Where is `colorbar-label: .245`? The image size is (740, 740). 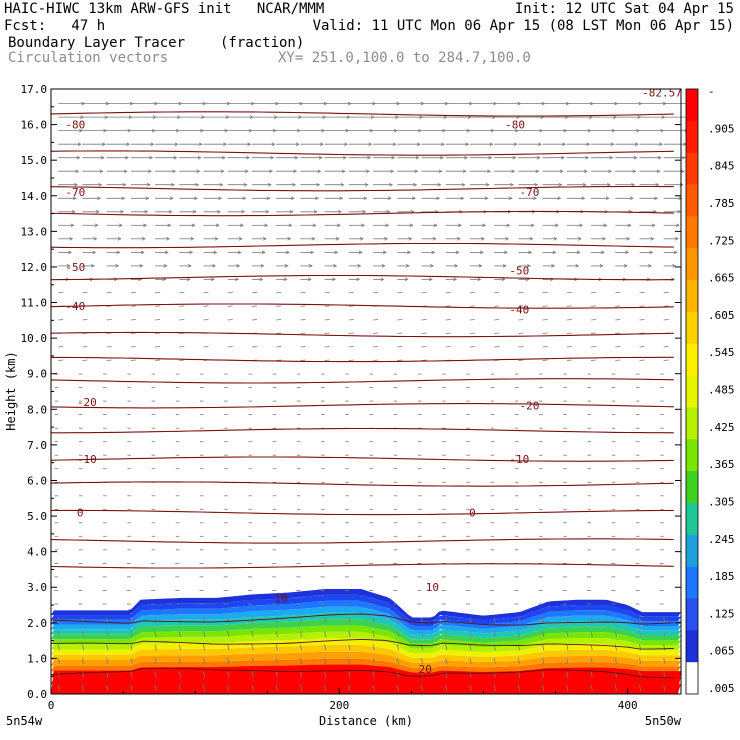 colorbar-label: .245 is located at coordinates (721, 539).